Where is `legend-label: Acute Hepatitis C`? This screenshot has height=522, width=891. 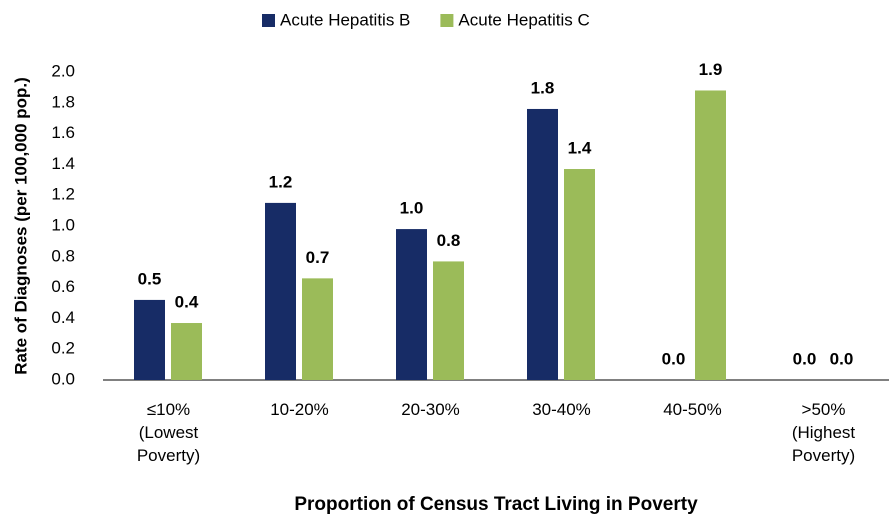 legend-label: Acute Hepatitis C is located at coordinates (523, 19).